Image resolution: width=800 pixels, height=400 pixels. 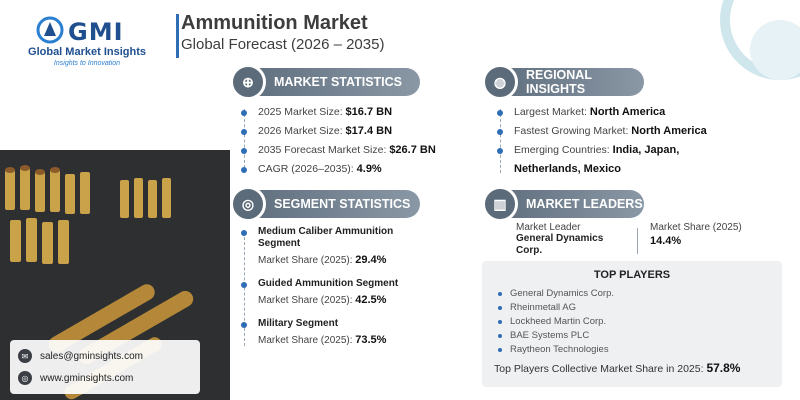 I want to click on gmi-logo-icon, so click(x=50, y=30).